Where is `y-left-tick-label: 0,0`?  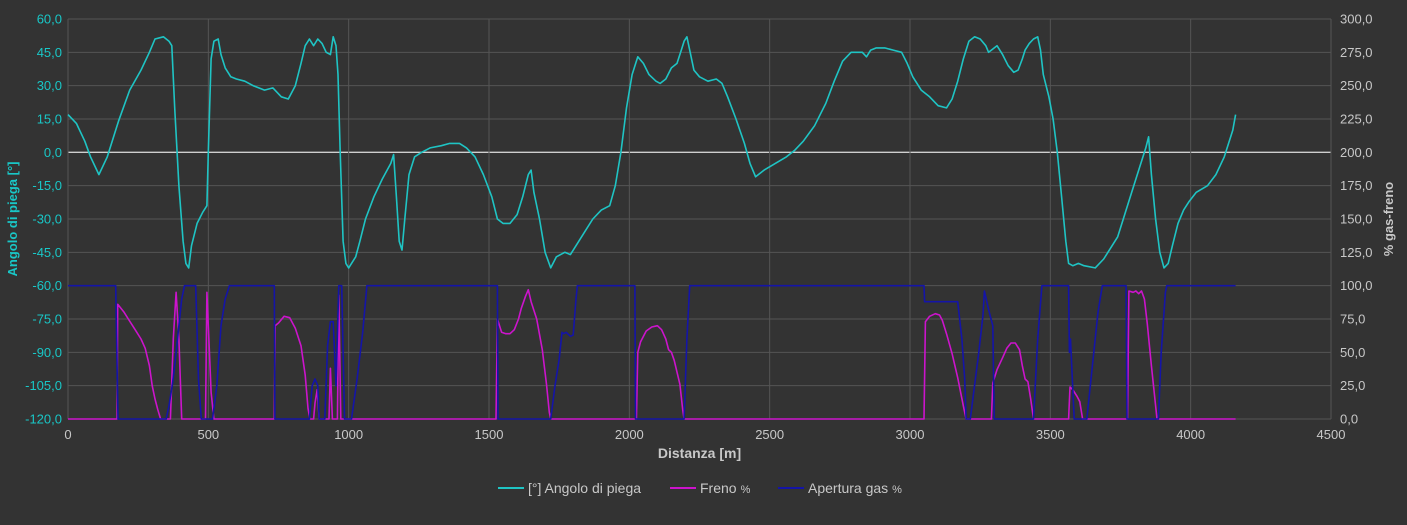 y-left-tick-label: 0,0 is located at coordinates (53, 152).